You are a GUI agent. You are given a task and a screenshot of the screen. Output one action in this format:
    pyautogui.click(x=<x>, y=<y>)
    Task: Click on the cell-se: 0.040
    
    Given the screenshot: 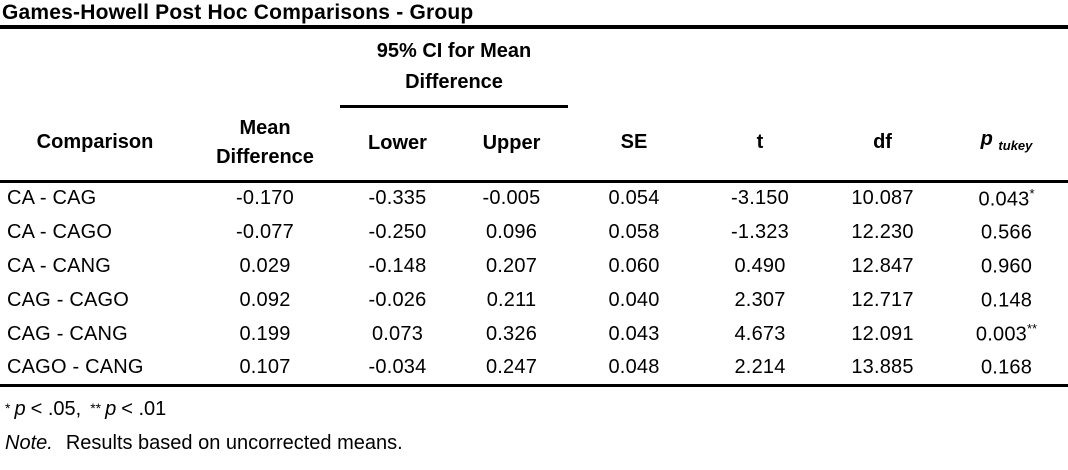 What is the action you would take?
    pyautogui.click(x=634, y=299)
    